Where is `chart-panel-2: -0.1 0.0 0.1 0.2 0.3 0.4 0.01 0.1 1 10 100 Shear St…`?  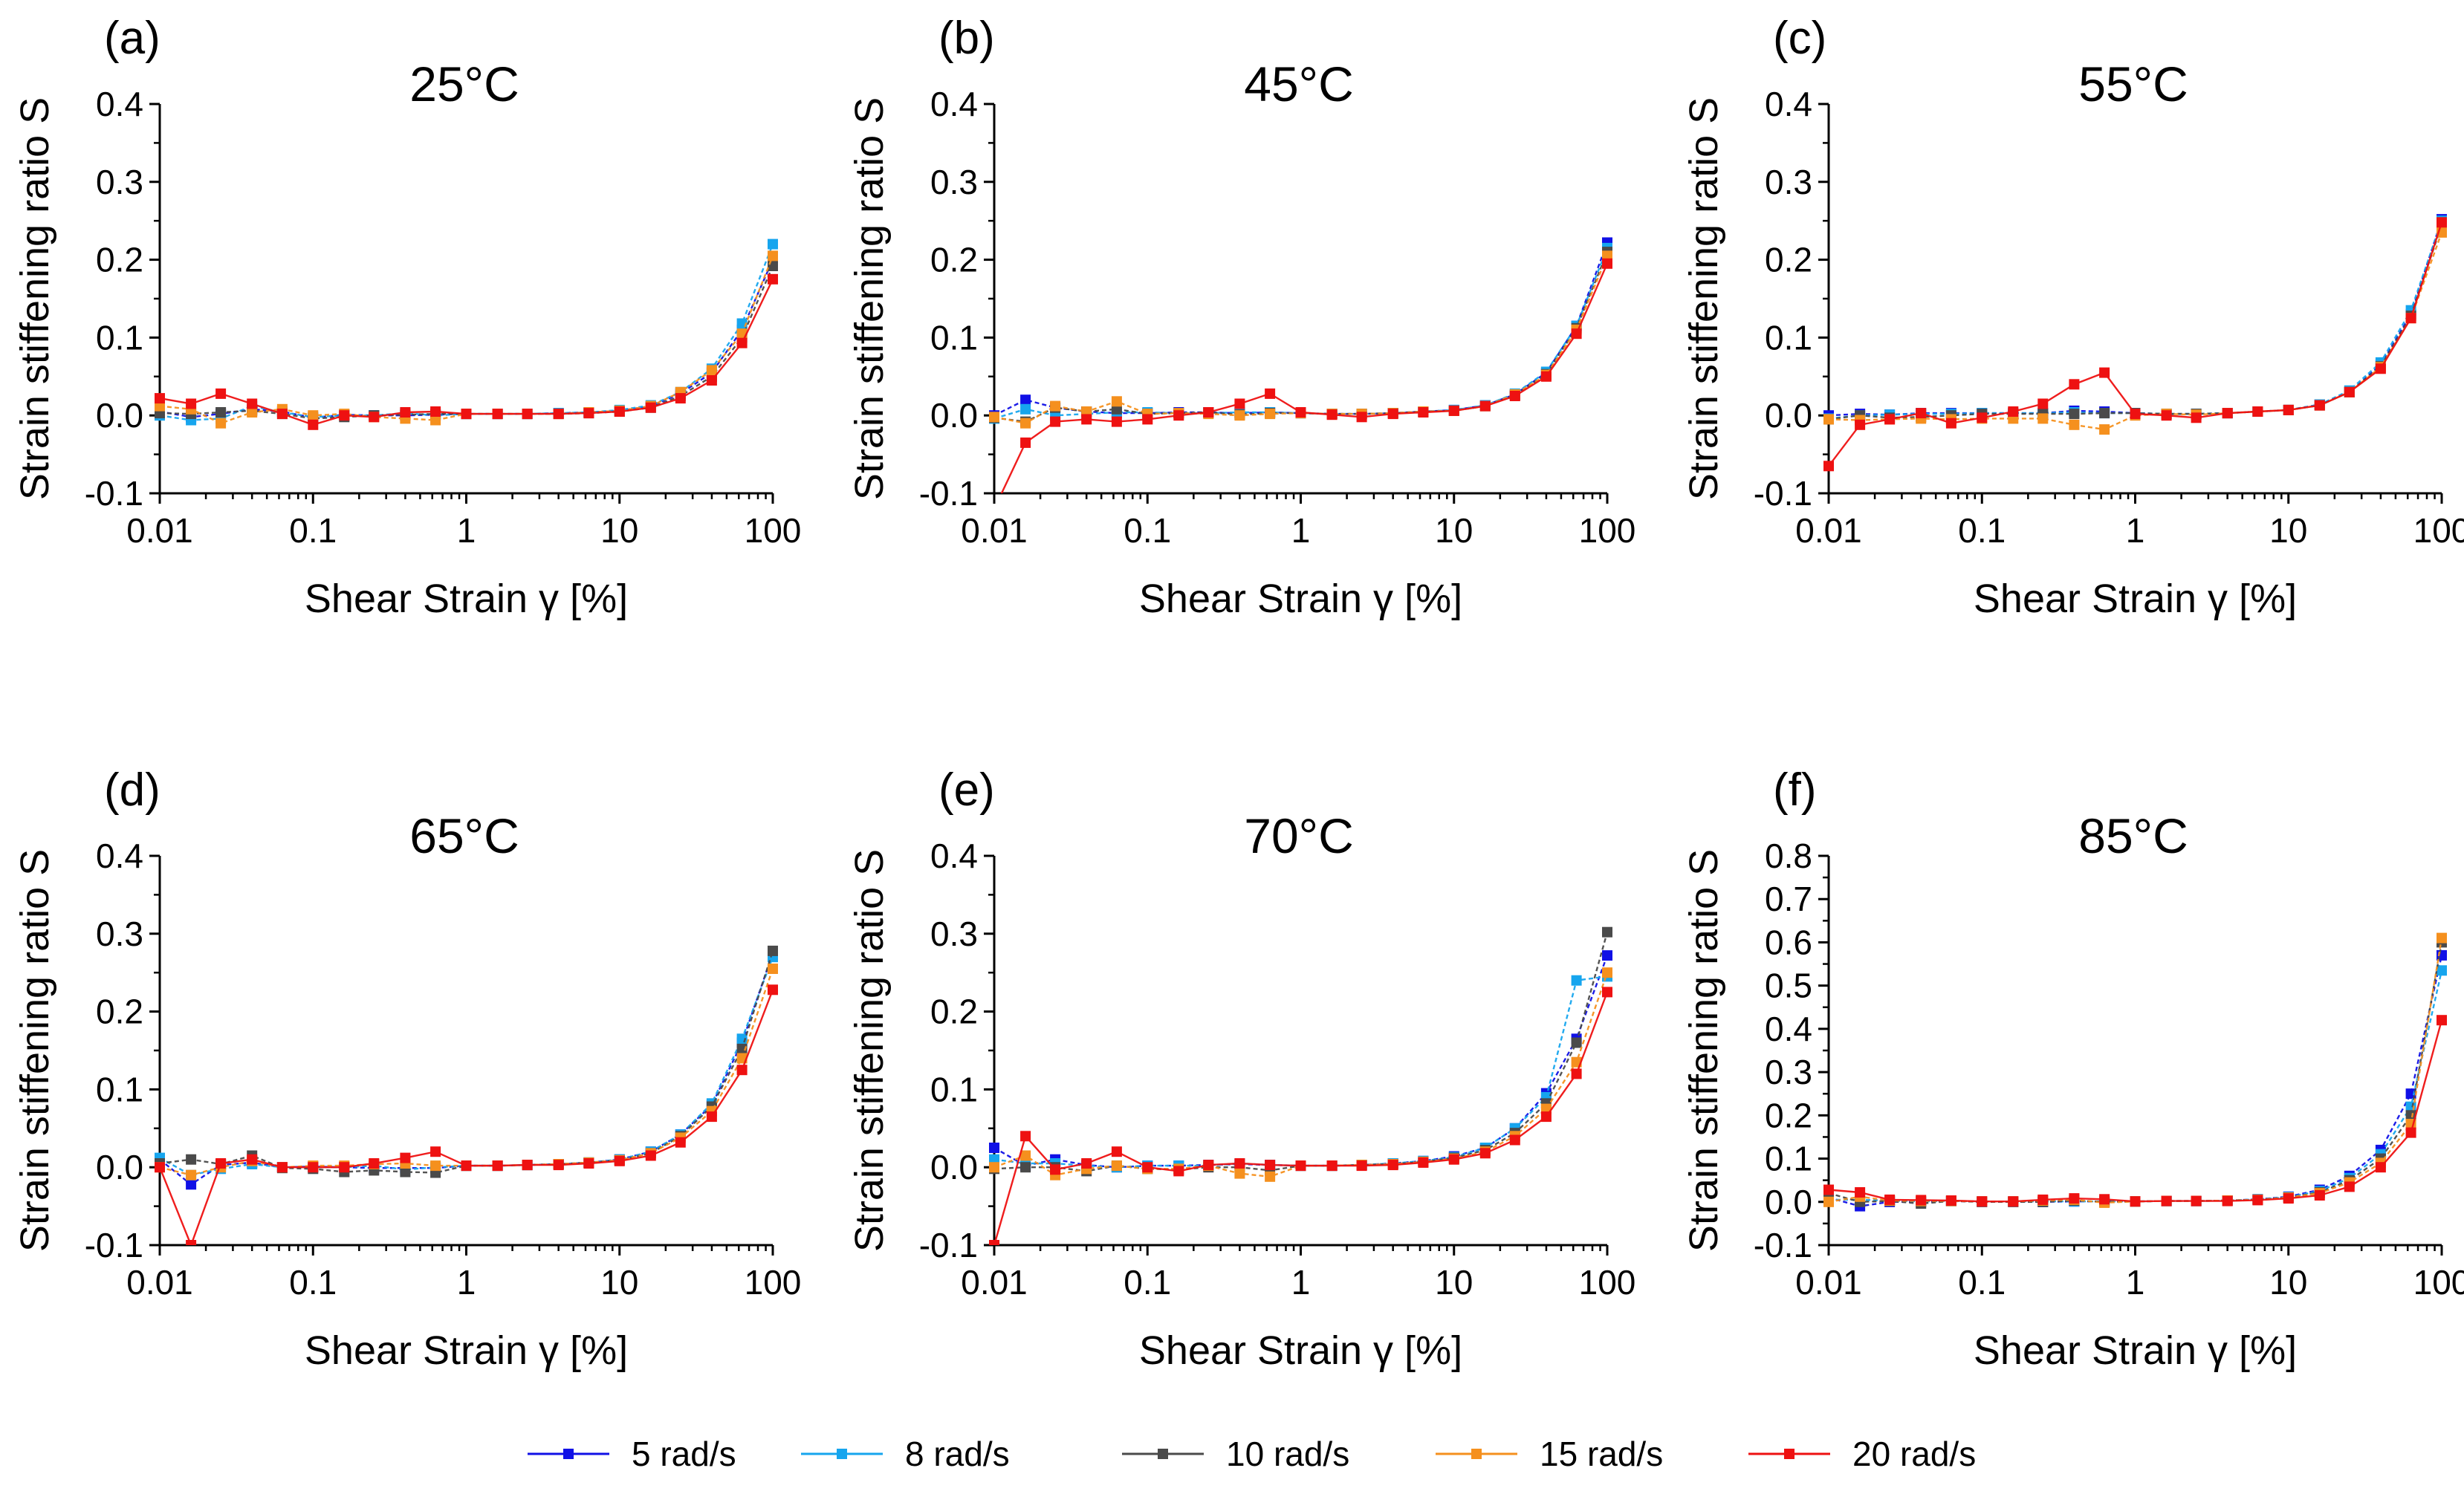
chart-panel-2: -0.1 0.0 0.1 0.2 0.3 0.4 0.01 0.1 1 10 100 Shear St… is located at coordinates (1241, 317).